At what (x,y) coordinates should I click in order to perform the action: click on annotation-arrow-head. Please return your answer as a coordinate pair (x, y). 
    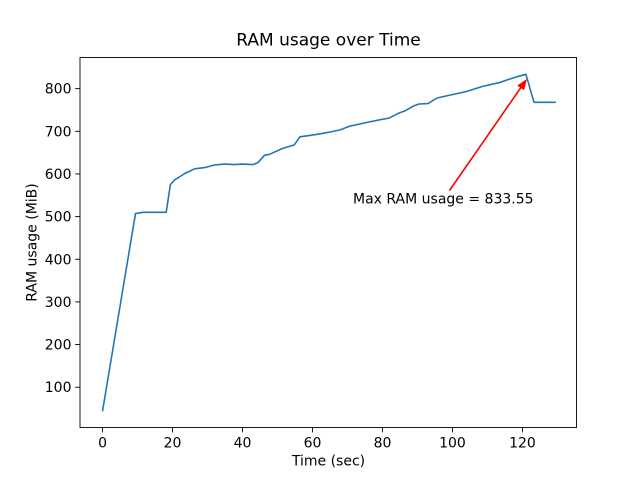
    Looking at the image, I should click on (522, 84).